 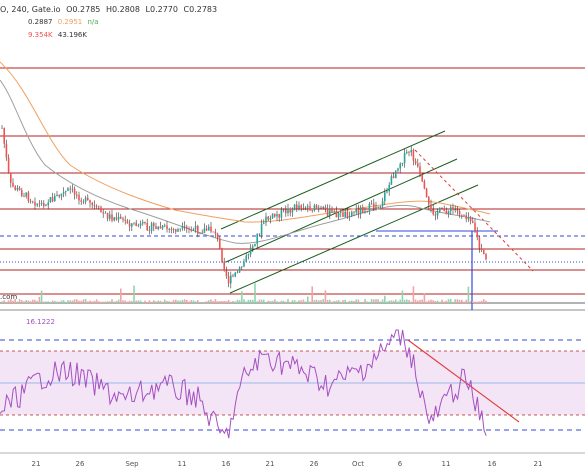 What do you see at coordinates (30, 9) in the screenshot?
I see `symbol-label: O, 240, Gate.io` at bounding box center [30, 9].